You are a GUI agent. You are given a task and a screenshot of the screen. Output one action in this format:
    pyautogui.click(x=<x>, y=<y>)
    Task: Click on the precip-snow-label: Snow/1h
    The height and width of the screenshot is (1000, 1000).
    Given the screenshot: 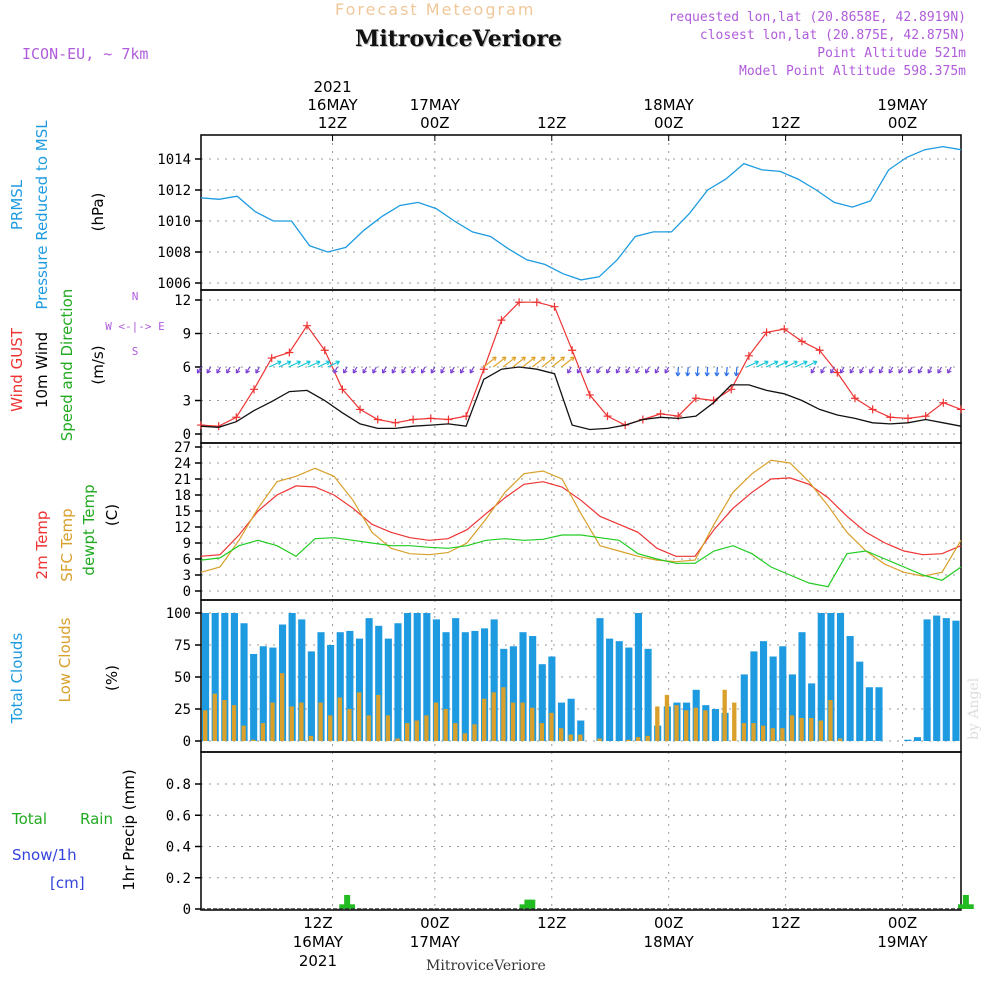 What is the action you would take?
    pyautogui.click(x=44, y=855)
    